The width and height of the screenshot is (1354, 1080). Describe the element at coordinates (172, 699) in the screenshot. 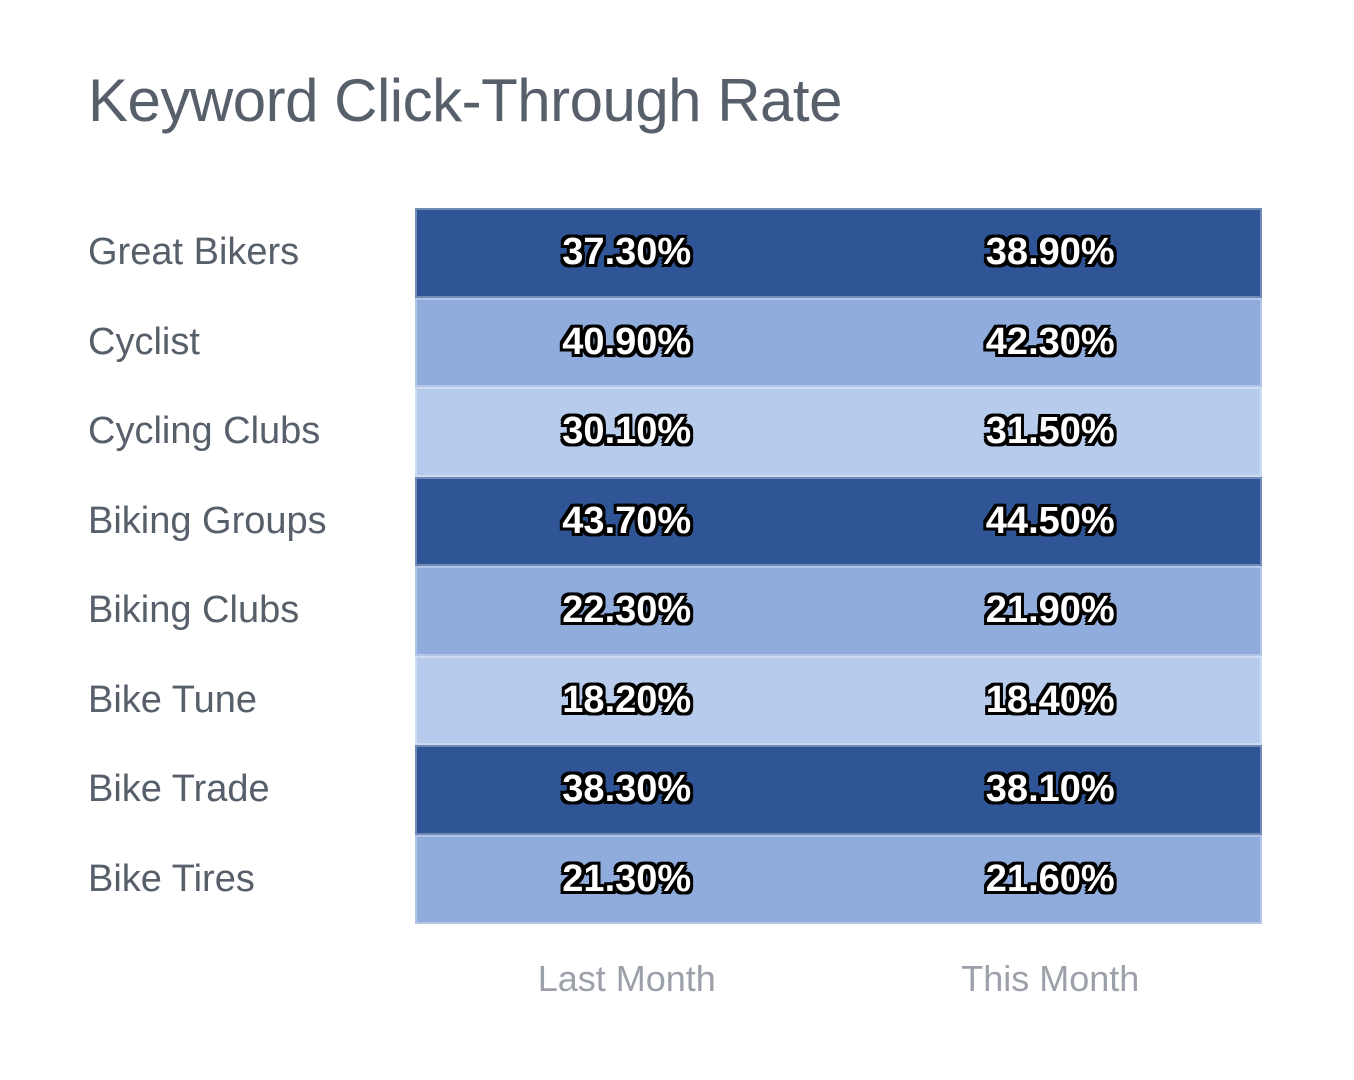

I see `row-label: Bike Tune` at that location.